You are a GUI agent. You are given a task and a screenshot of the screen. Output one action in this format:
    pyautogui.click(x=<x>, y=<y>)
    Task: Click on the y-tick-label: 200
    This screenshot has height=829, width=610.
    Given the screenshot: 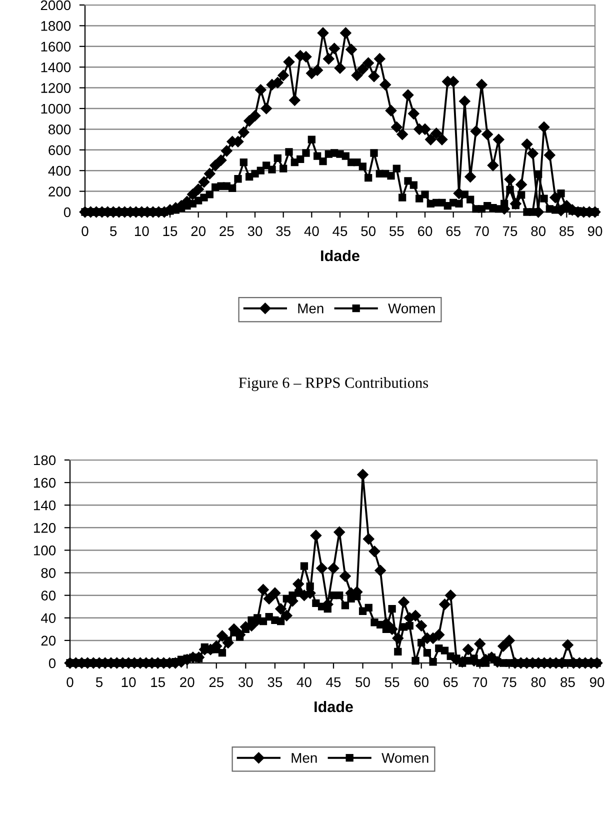 What is the action you would take?
    pyautogui.click(x=59, y=191)
    